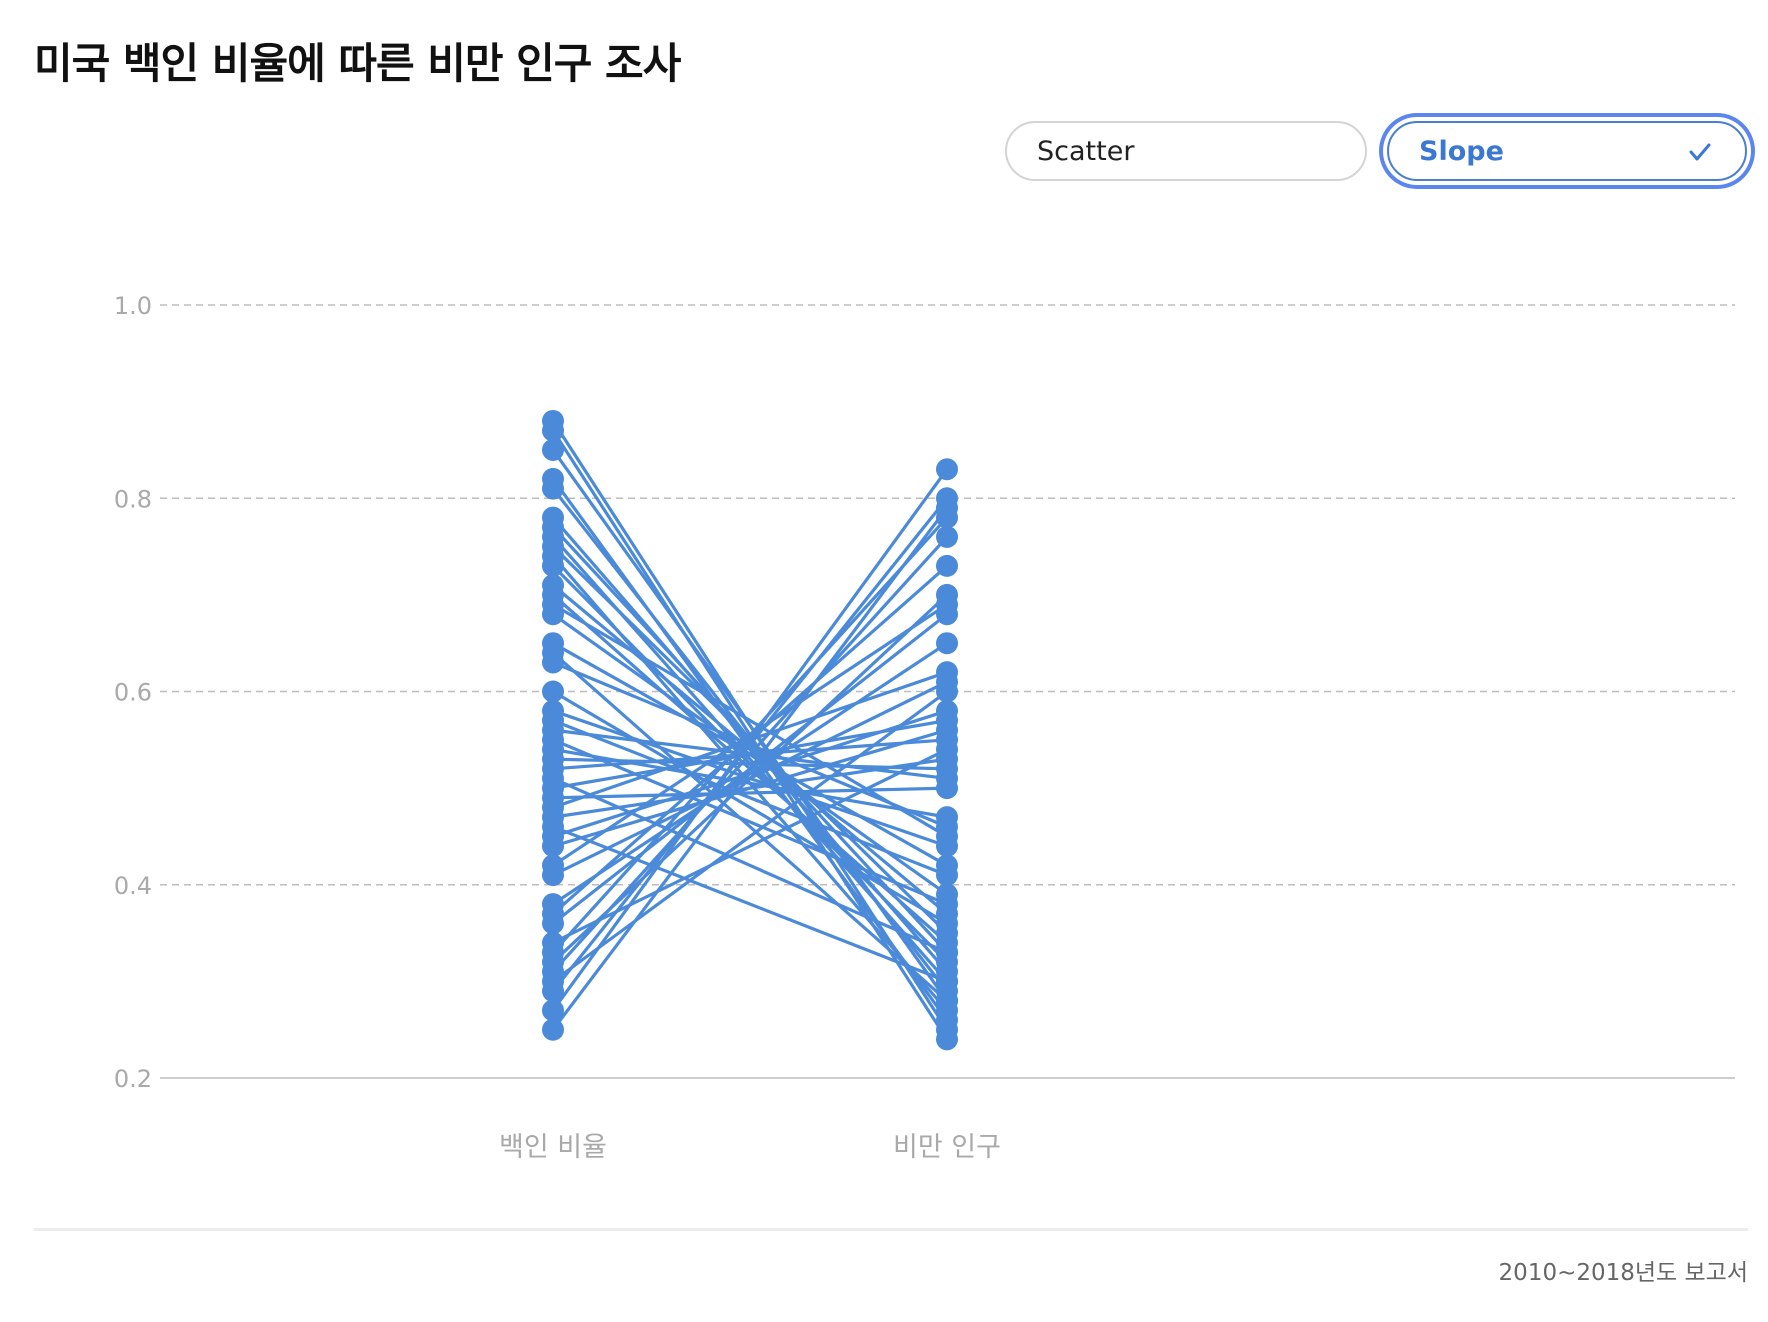 Image resolution: width=1768 pixels, height=1322 pixels. What do you see at coordinates (1567, 151) in the screenshot?
I see `slope-toggle-button: Slope` at bounding box center [1567, 151].